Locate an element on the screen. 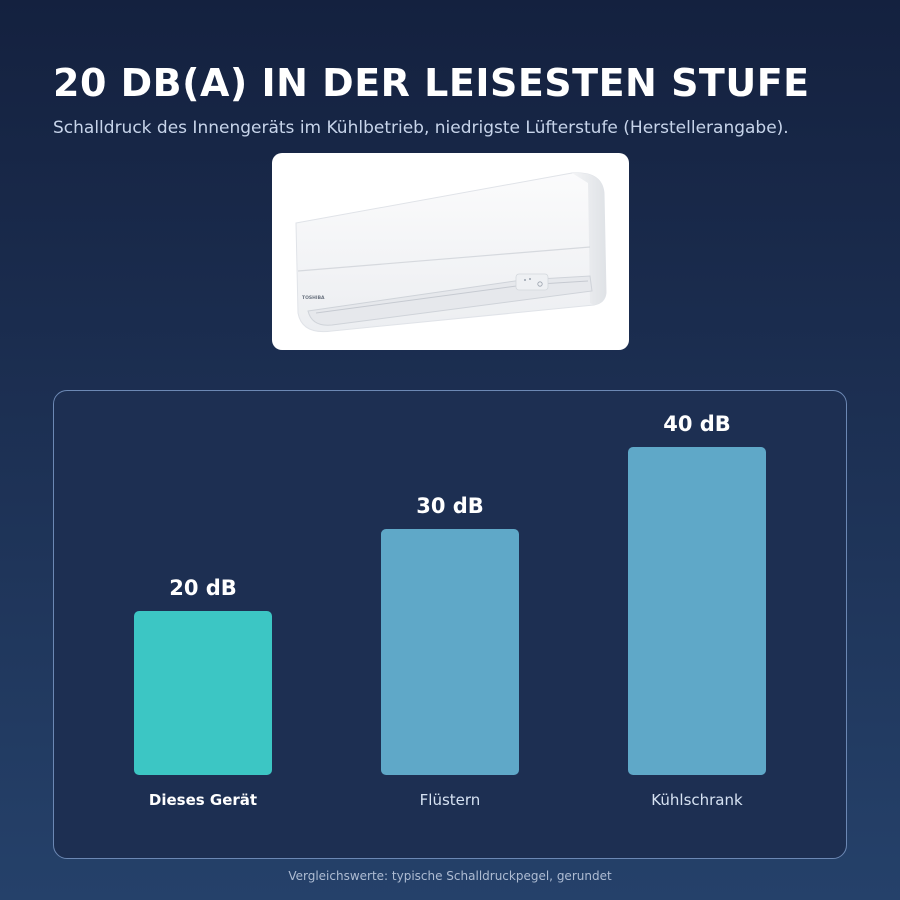  category-label-kuehlschrank: Kühlschrank is located at coordinates (697, 800).